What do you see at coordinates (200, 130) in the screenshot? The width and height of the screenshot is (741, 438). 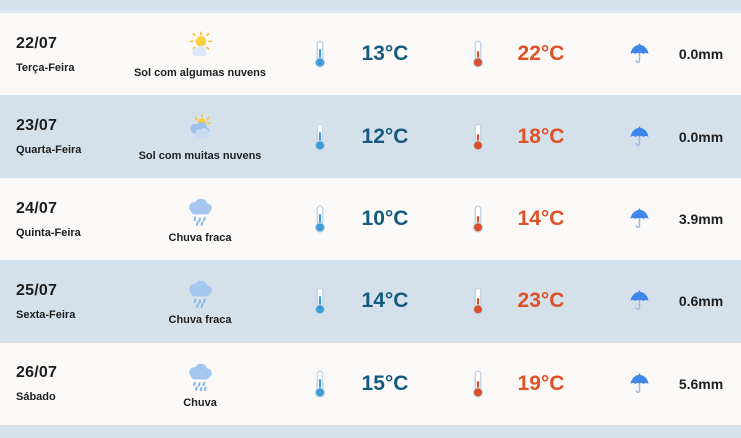 I see `sun-many-clouds-icon` at bounding box center [200, 130].